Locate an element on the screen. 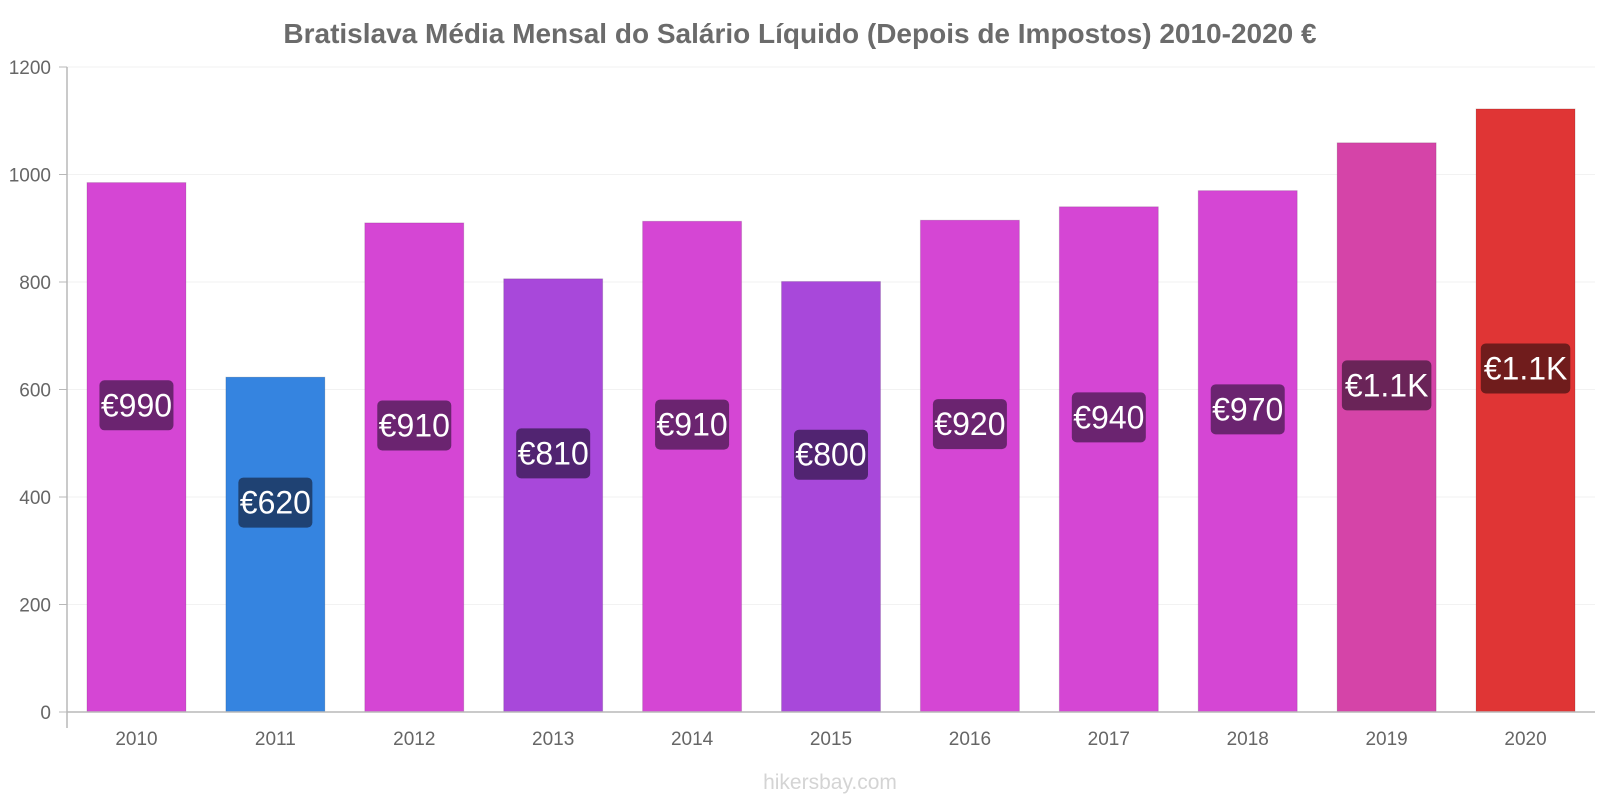 The height and width of the screenshot is (800, 1600). bar-2016 is located at coordinates (969, 466).